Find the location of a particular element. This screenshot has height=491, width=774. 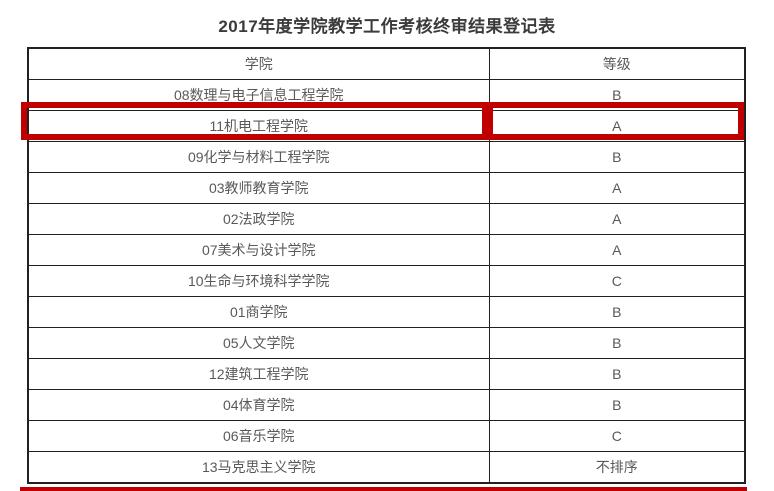

college-cell: 08数理与电子信息工程学院 is located at coordinates (258, 95).